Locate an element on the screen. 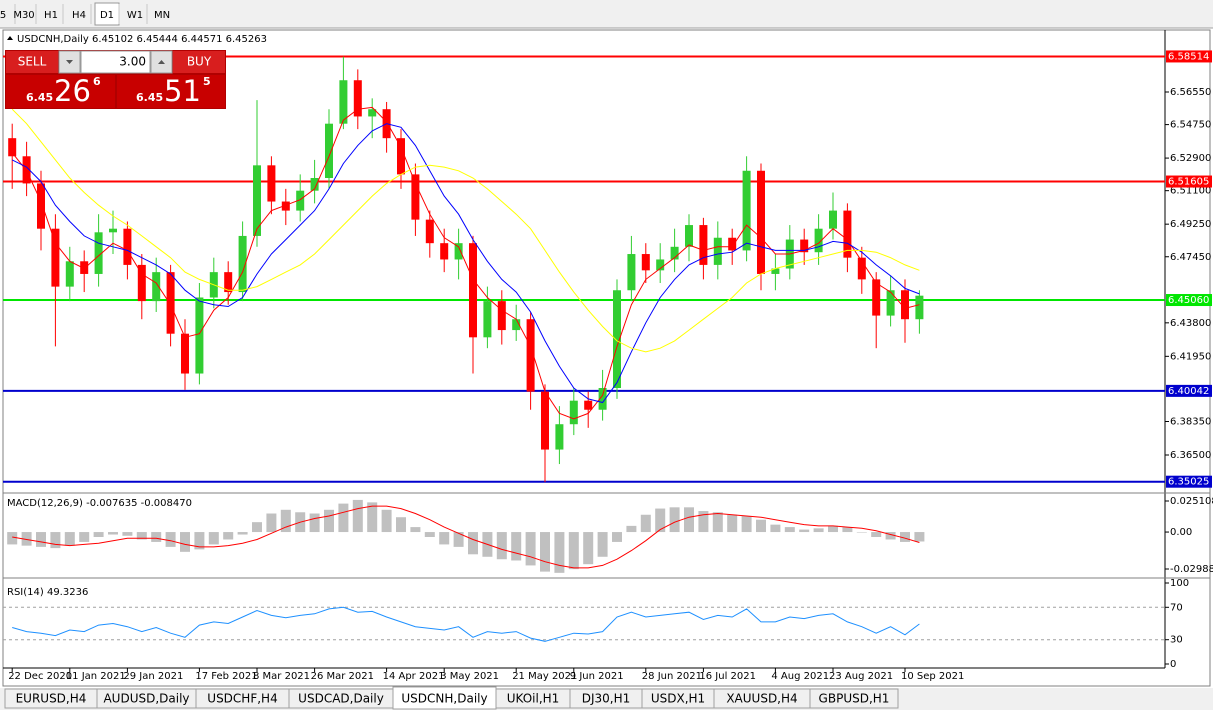 This screenshot has width=1213, height=710. timeframe-button: D1 is located at coordinates (107, 15).